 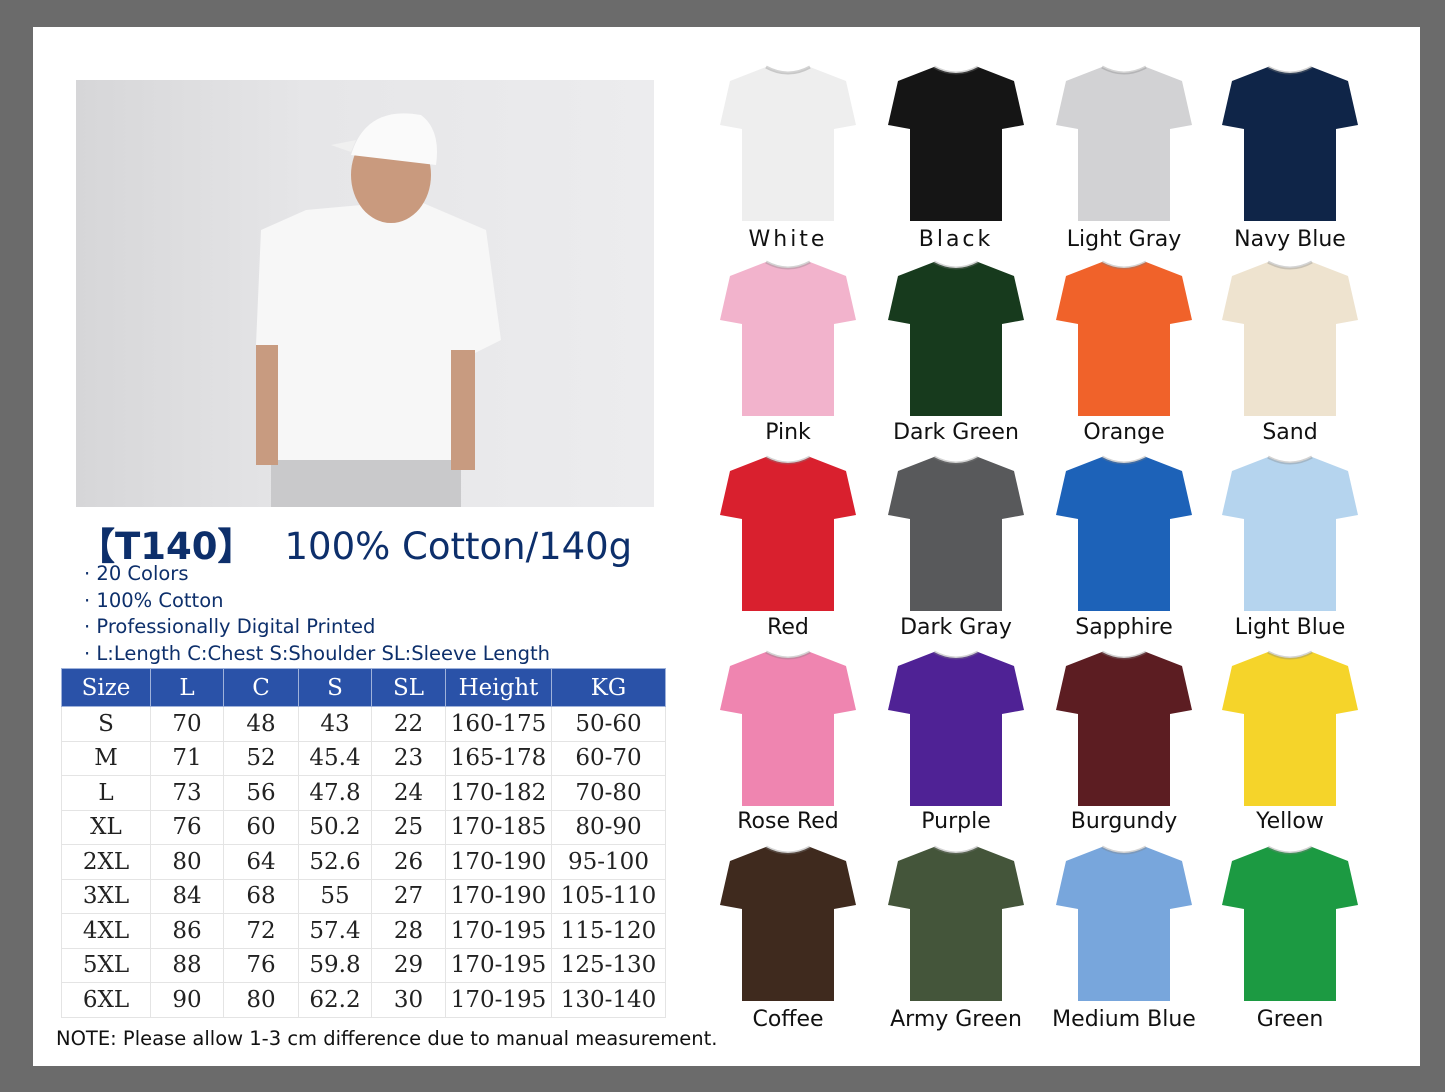 I want to click on table-row: L 73 56 47.8 24 170-182 70-80, so click(x=363, y=793).